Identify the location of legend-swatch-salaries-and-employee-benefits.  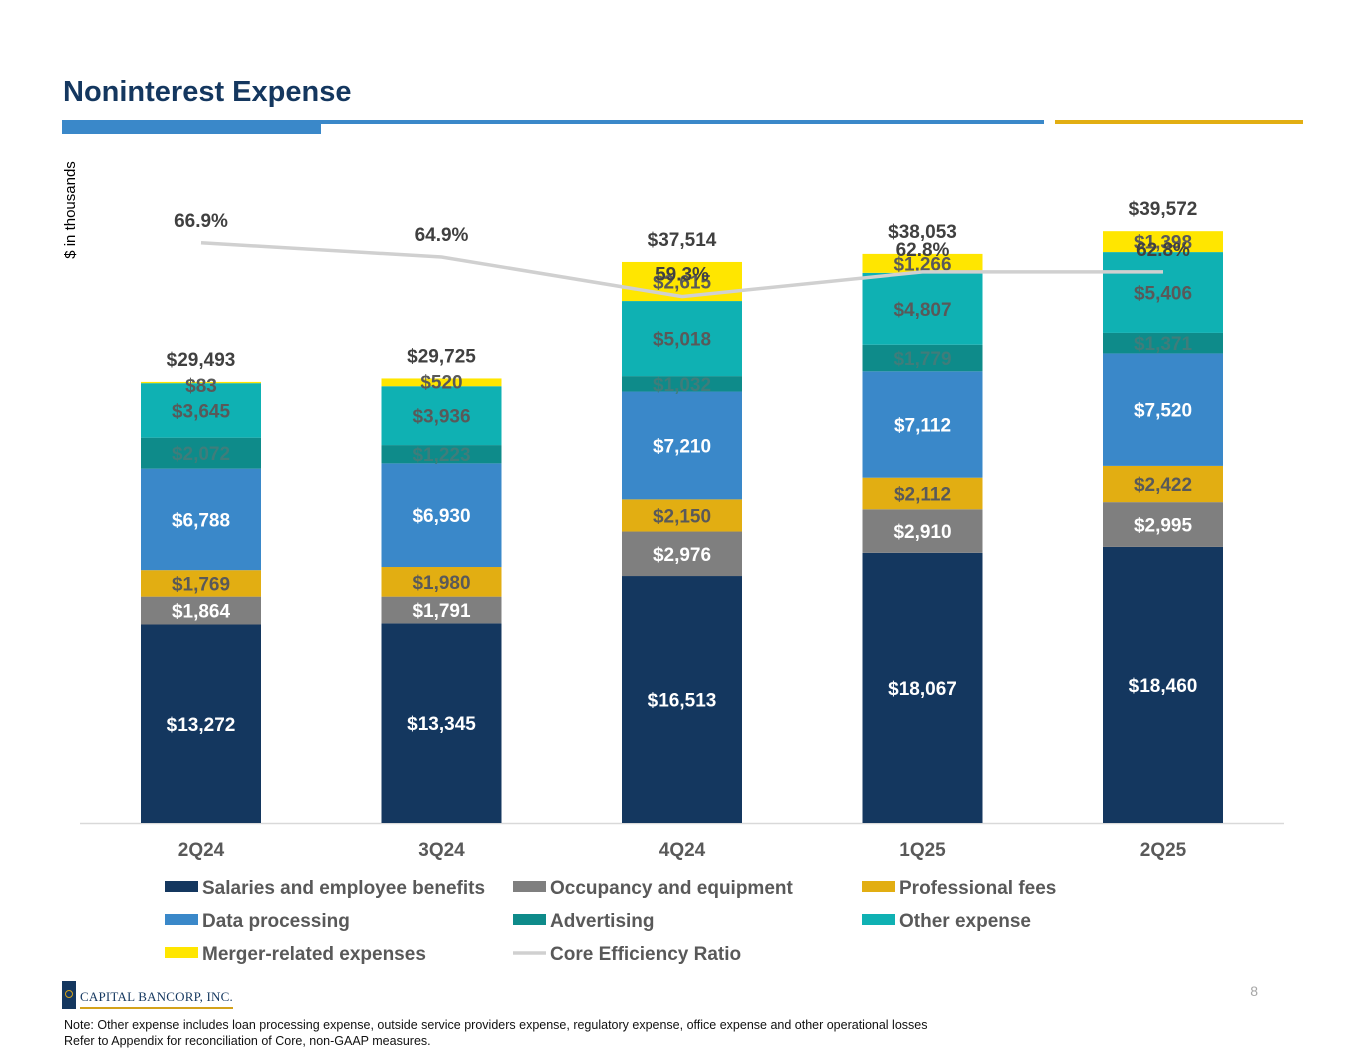
(181, 886).